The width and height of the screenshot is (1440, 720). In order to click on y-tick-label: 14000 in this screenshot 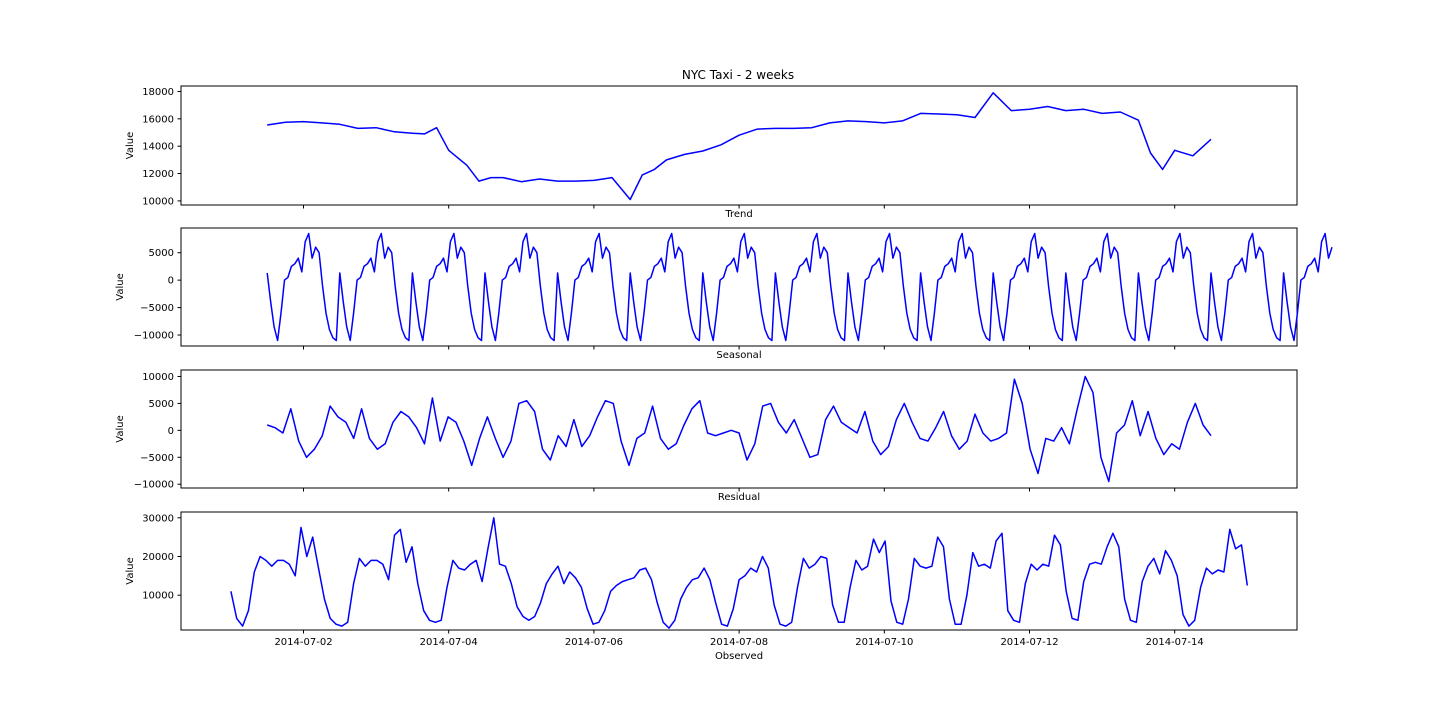, I will do `click(158, 147)`.